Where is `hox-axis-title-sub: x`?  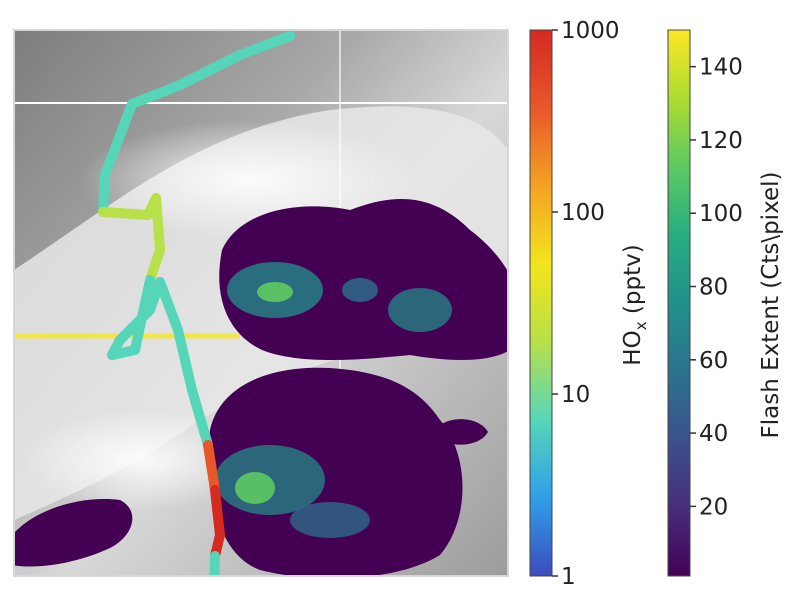 hox-axis-title-sub: x is located at coordinates (641, 325).